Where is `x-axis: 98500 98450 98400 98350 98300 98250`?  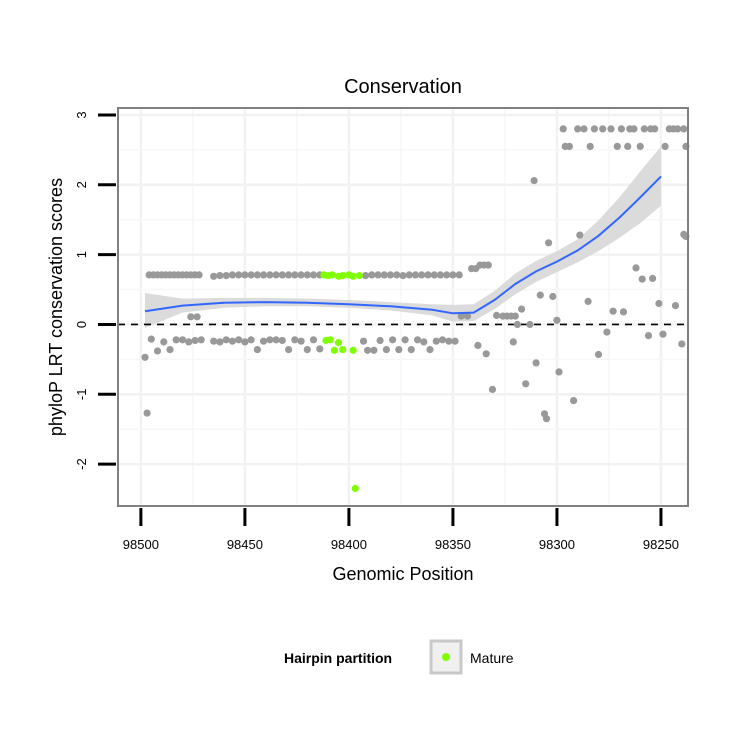
x-axis: 98500 98450 98400 98350 98300 98250 is located at coordinates (401, 530).